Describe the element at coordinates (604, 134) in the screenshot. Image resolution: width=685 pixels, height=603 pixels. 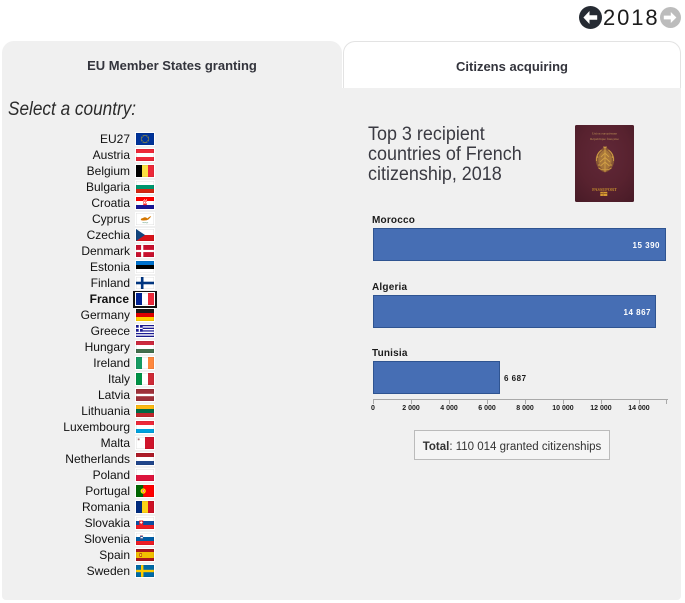
I see `svg-text: Union européenne` at that location.